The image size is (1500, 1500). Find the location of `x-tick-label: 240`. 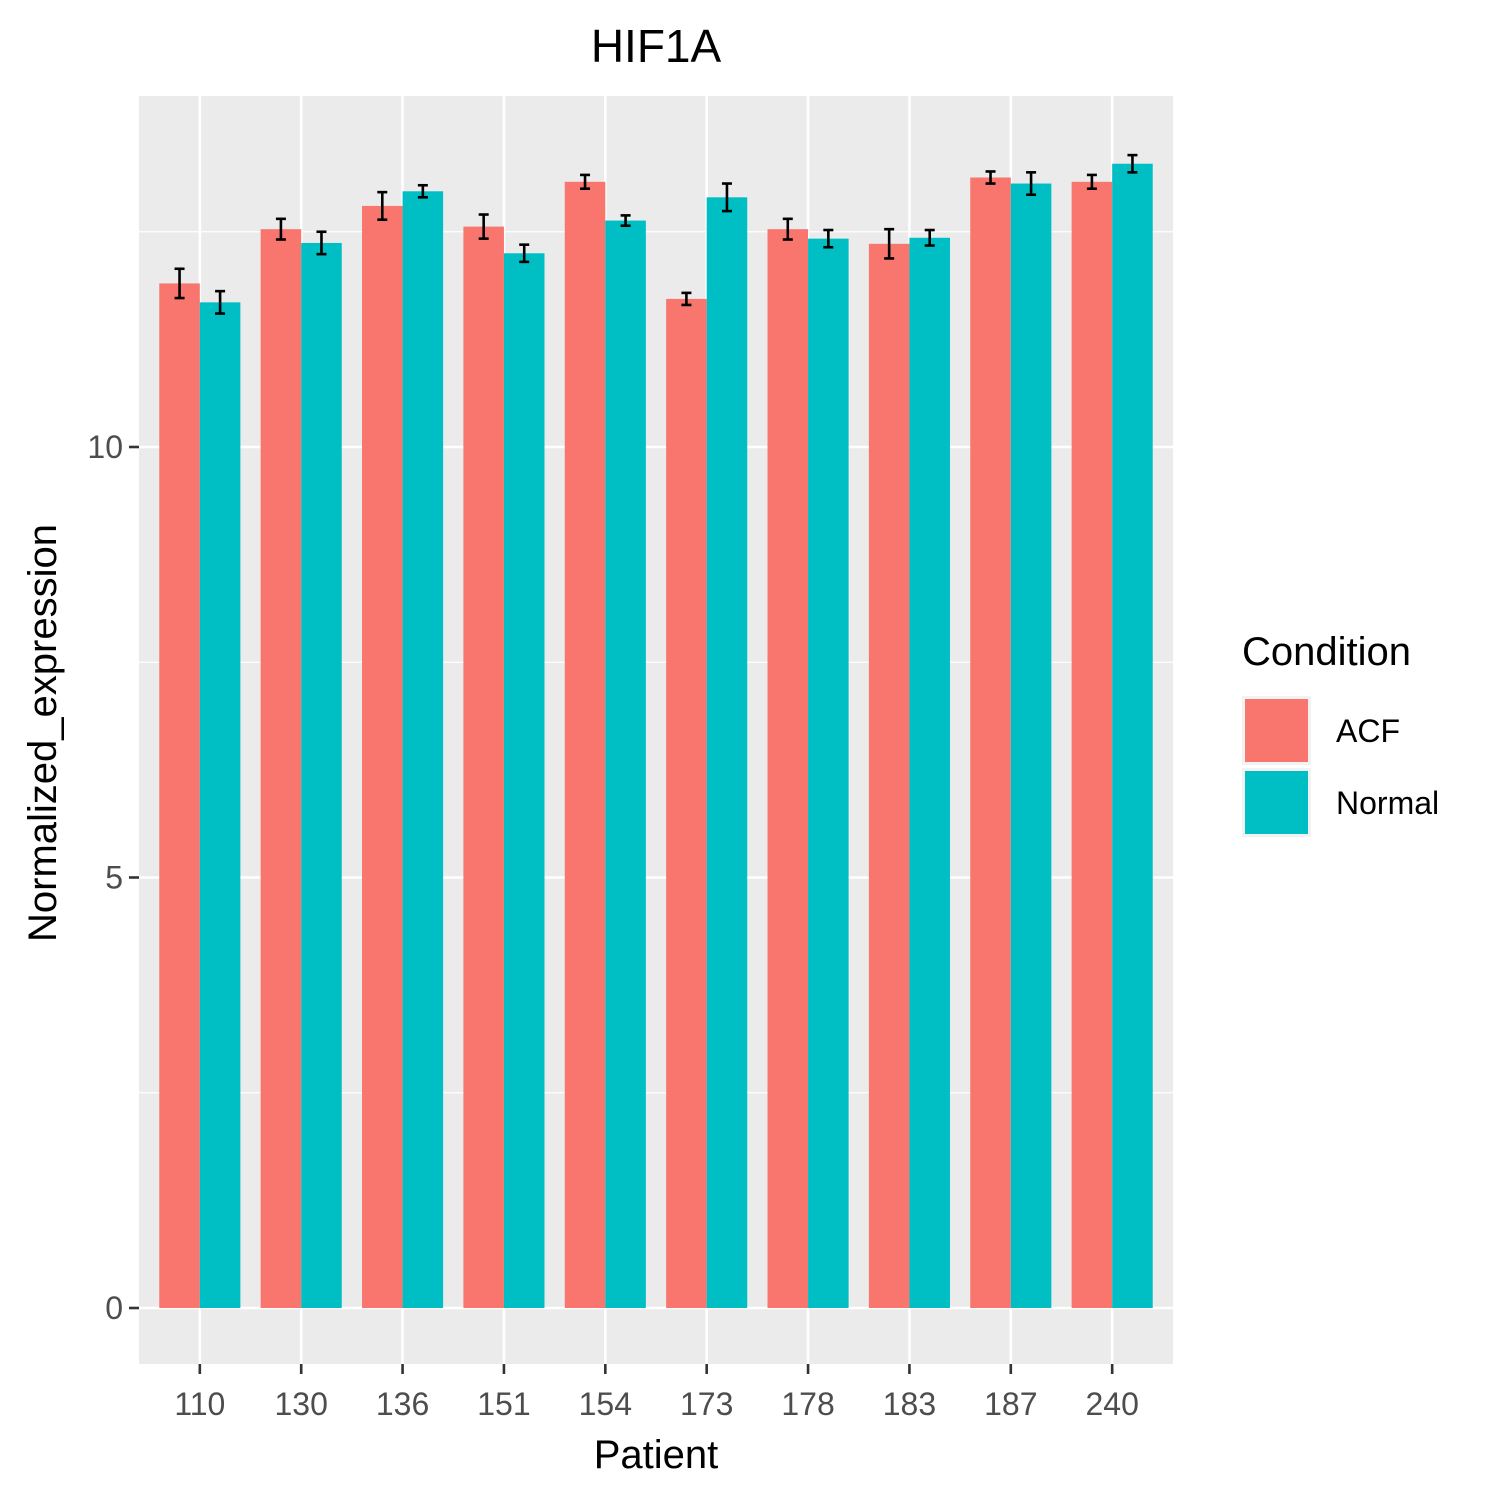

x-tick-label: 240 is located at coordinates (1111, 1404).